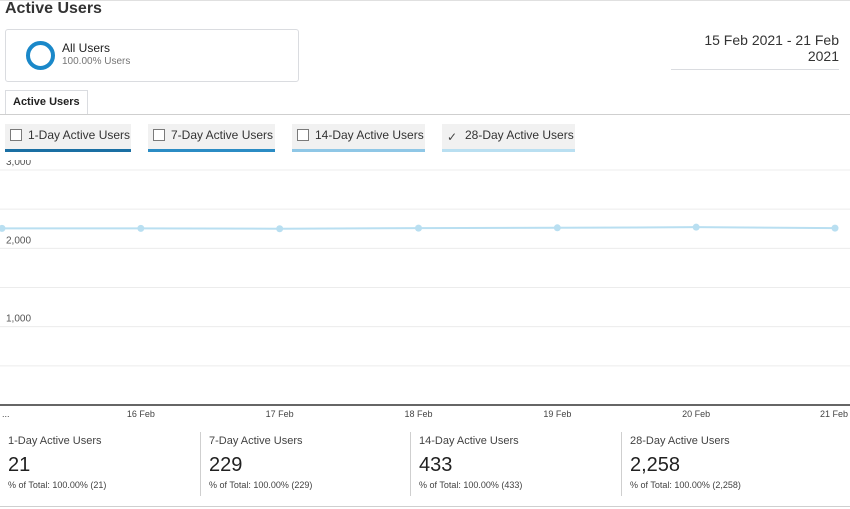  What do you see at coordinates (222, 135) in the screenshot?
I see `toggle-label: 7-Day Active Users` at bounding box center [222, 135].